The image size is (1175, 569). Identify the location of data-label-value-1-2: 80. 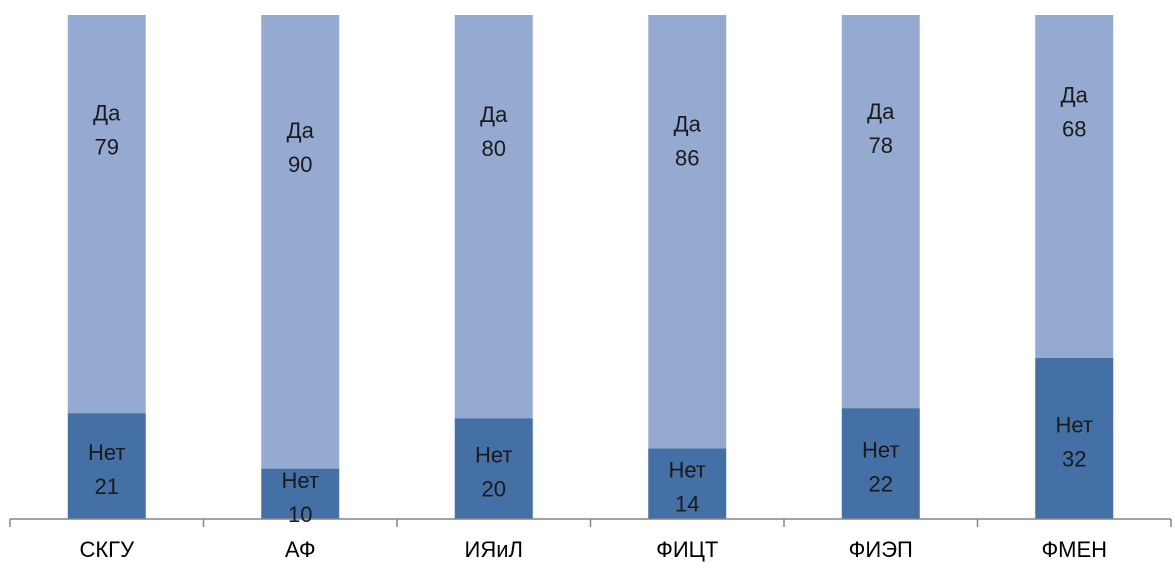
(494, 148).